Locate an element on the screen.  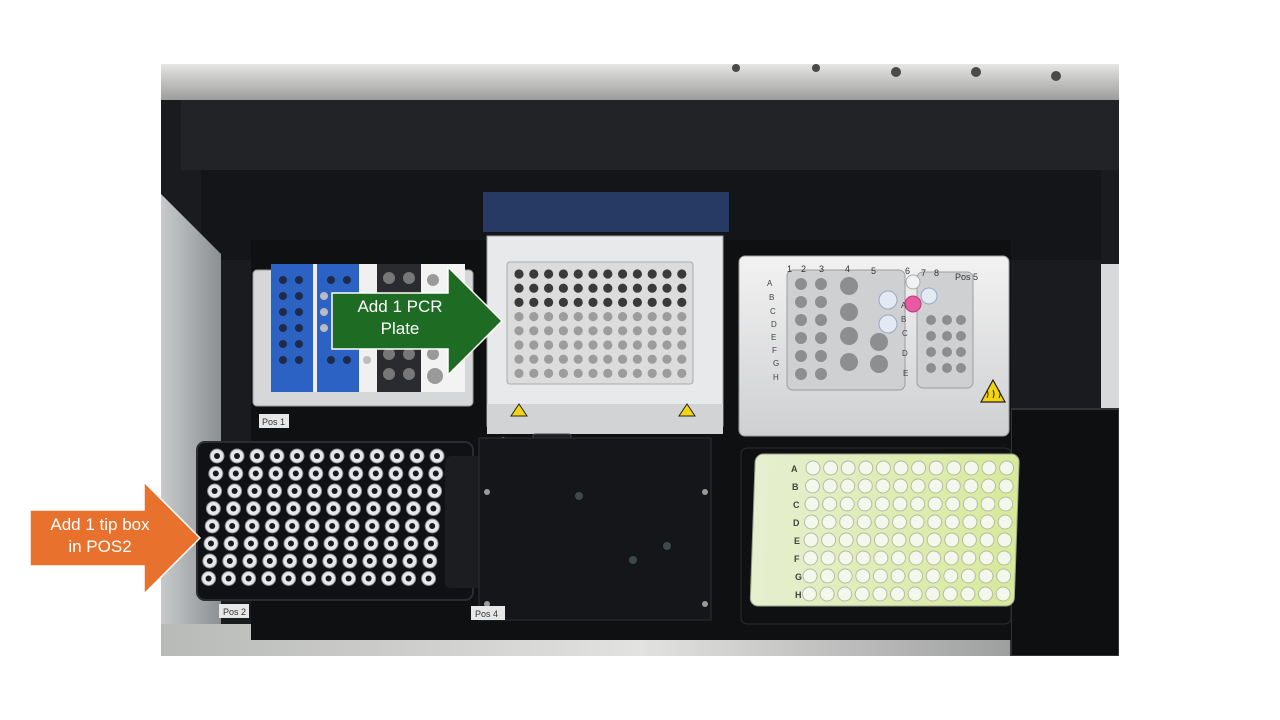
pos6-deep-well-plate: A B C D E F G H is located at coordinates (880, 536).